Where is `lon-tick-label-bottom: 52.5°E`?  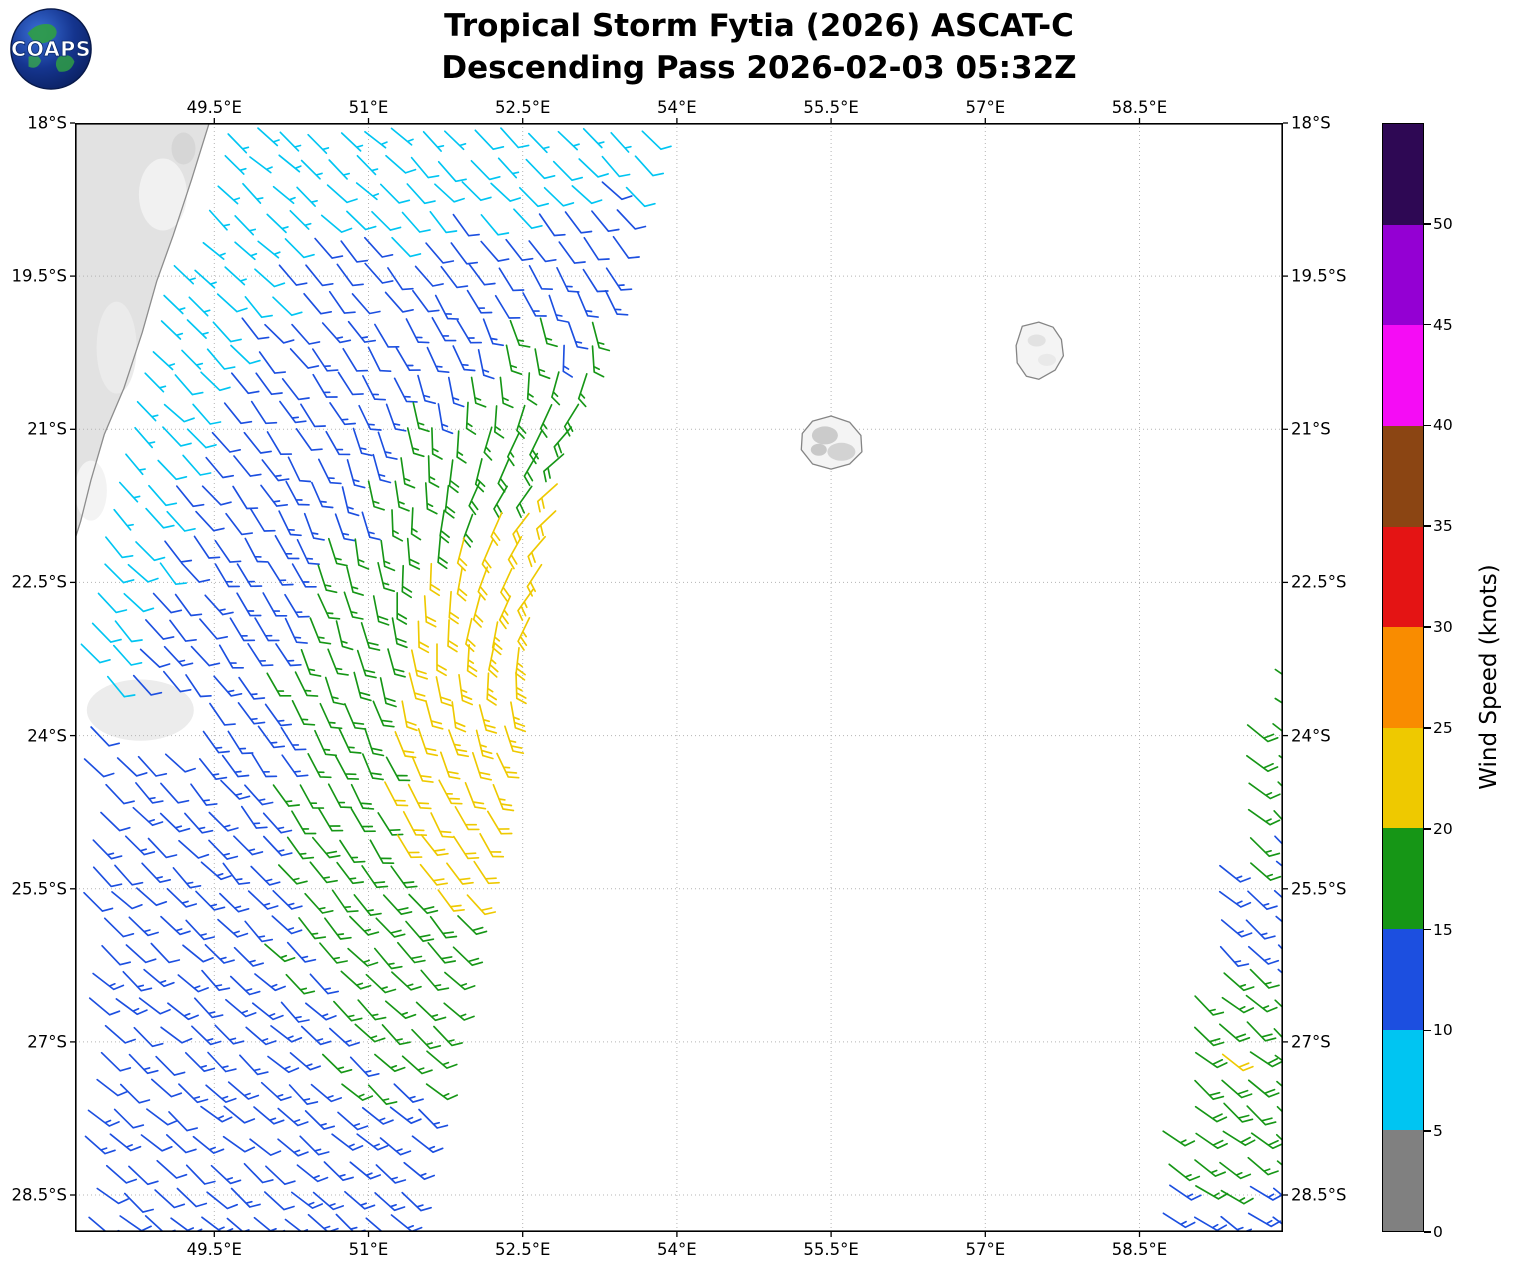 lon-tick-label-bottom: 52.5°E is located at coordinates (522, 1249).